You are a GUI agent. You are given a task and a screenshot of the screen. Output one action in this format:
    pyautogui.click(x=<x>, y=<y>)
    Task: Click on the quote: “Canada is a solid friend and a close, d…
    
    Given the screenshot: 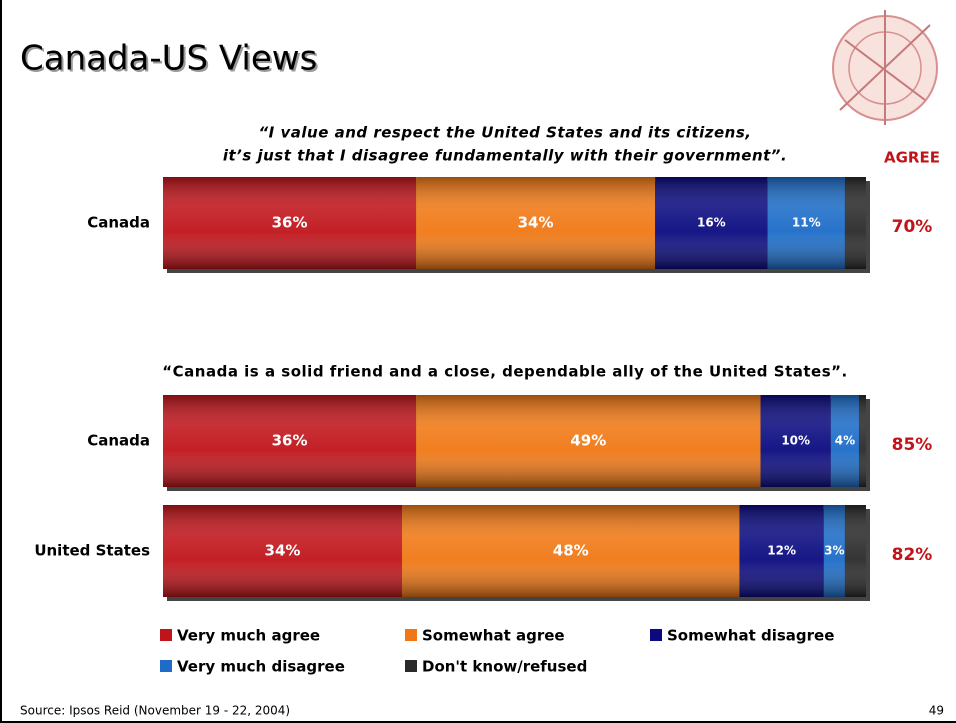 What is the action you would take?
    pyautogui.click(x=504, y=372)
    